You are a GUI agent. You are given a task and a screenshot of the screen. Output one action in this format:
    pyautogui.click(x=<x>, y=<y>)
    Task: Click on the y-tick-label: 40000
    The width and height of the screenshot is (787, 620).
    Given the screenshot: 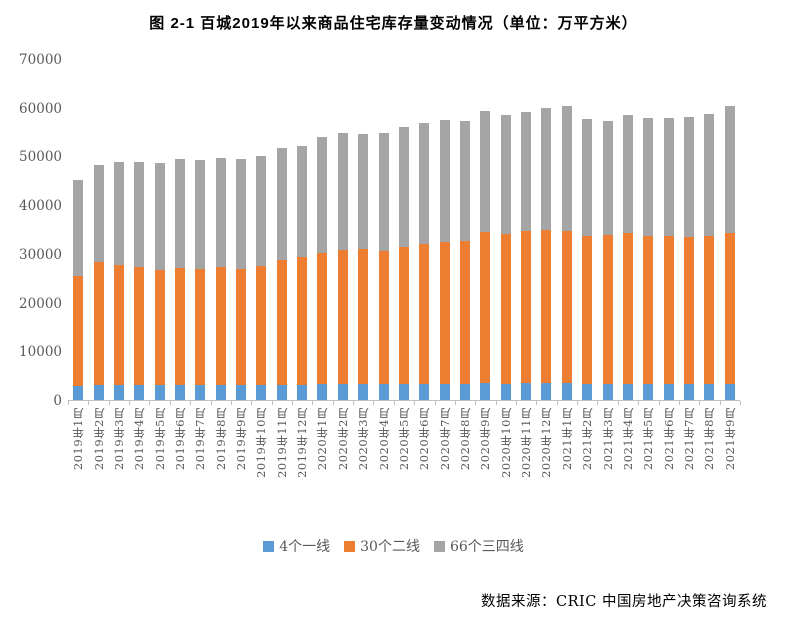 What is the action you would take?
    pyautogui.click(x=40, y=206)
    